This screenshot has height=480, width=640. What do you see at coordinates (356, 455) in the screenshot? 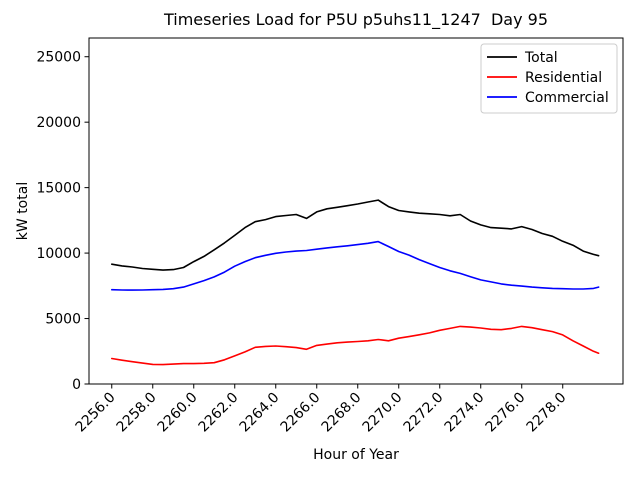
I see `x-axis-label: Hour of Year` at bounding box center [356, 455].